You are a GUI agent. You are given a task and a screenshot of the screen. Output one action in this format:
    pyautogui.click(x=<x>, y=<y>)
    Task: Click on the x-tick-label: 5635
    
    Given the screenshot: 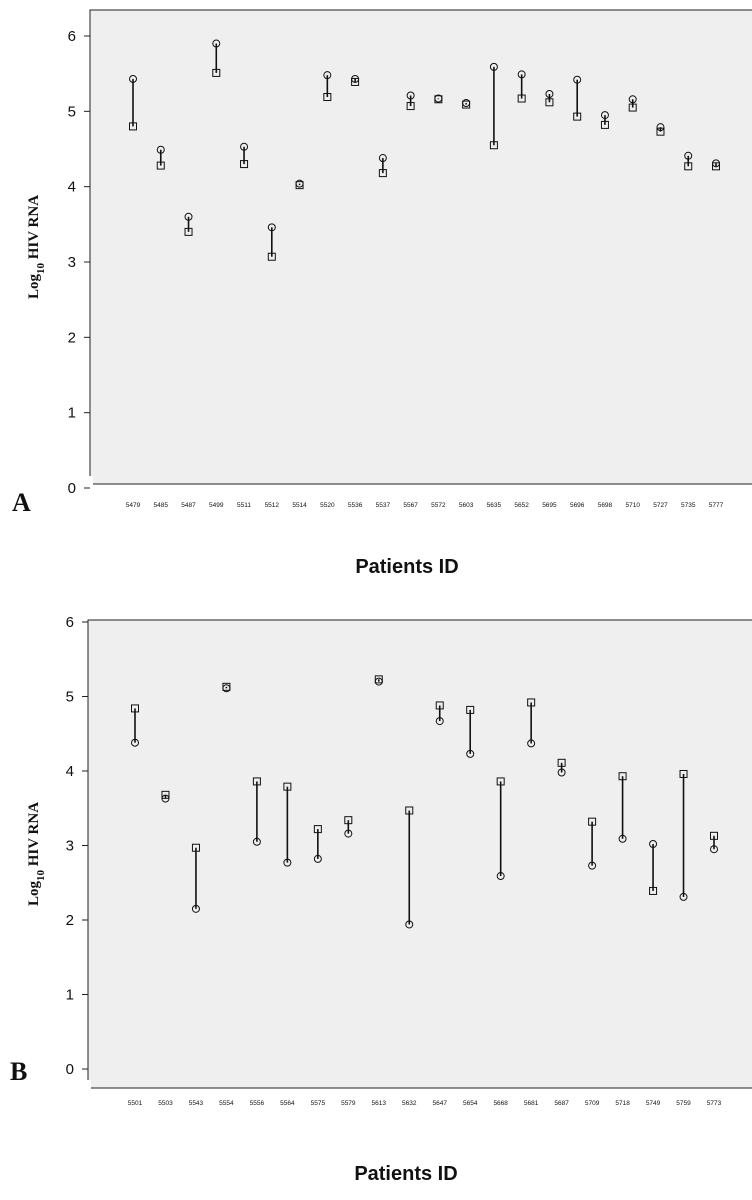 What is the action you would take?
    pyautogui.click(x=494, y=505)
    